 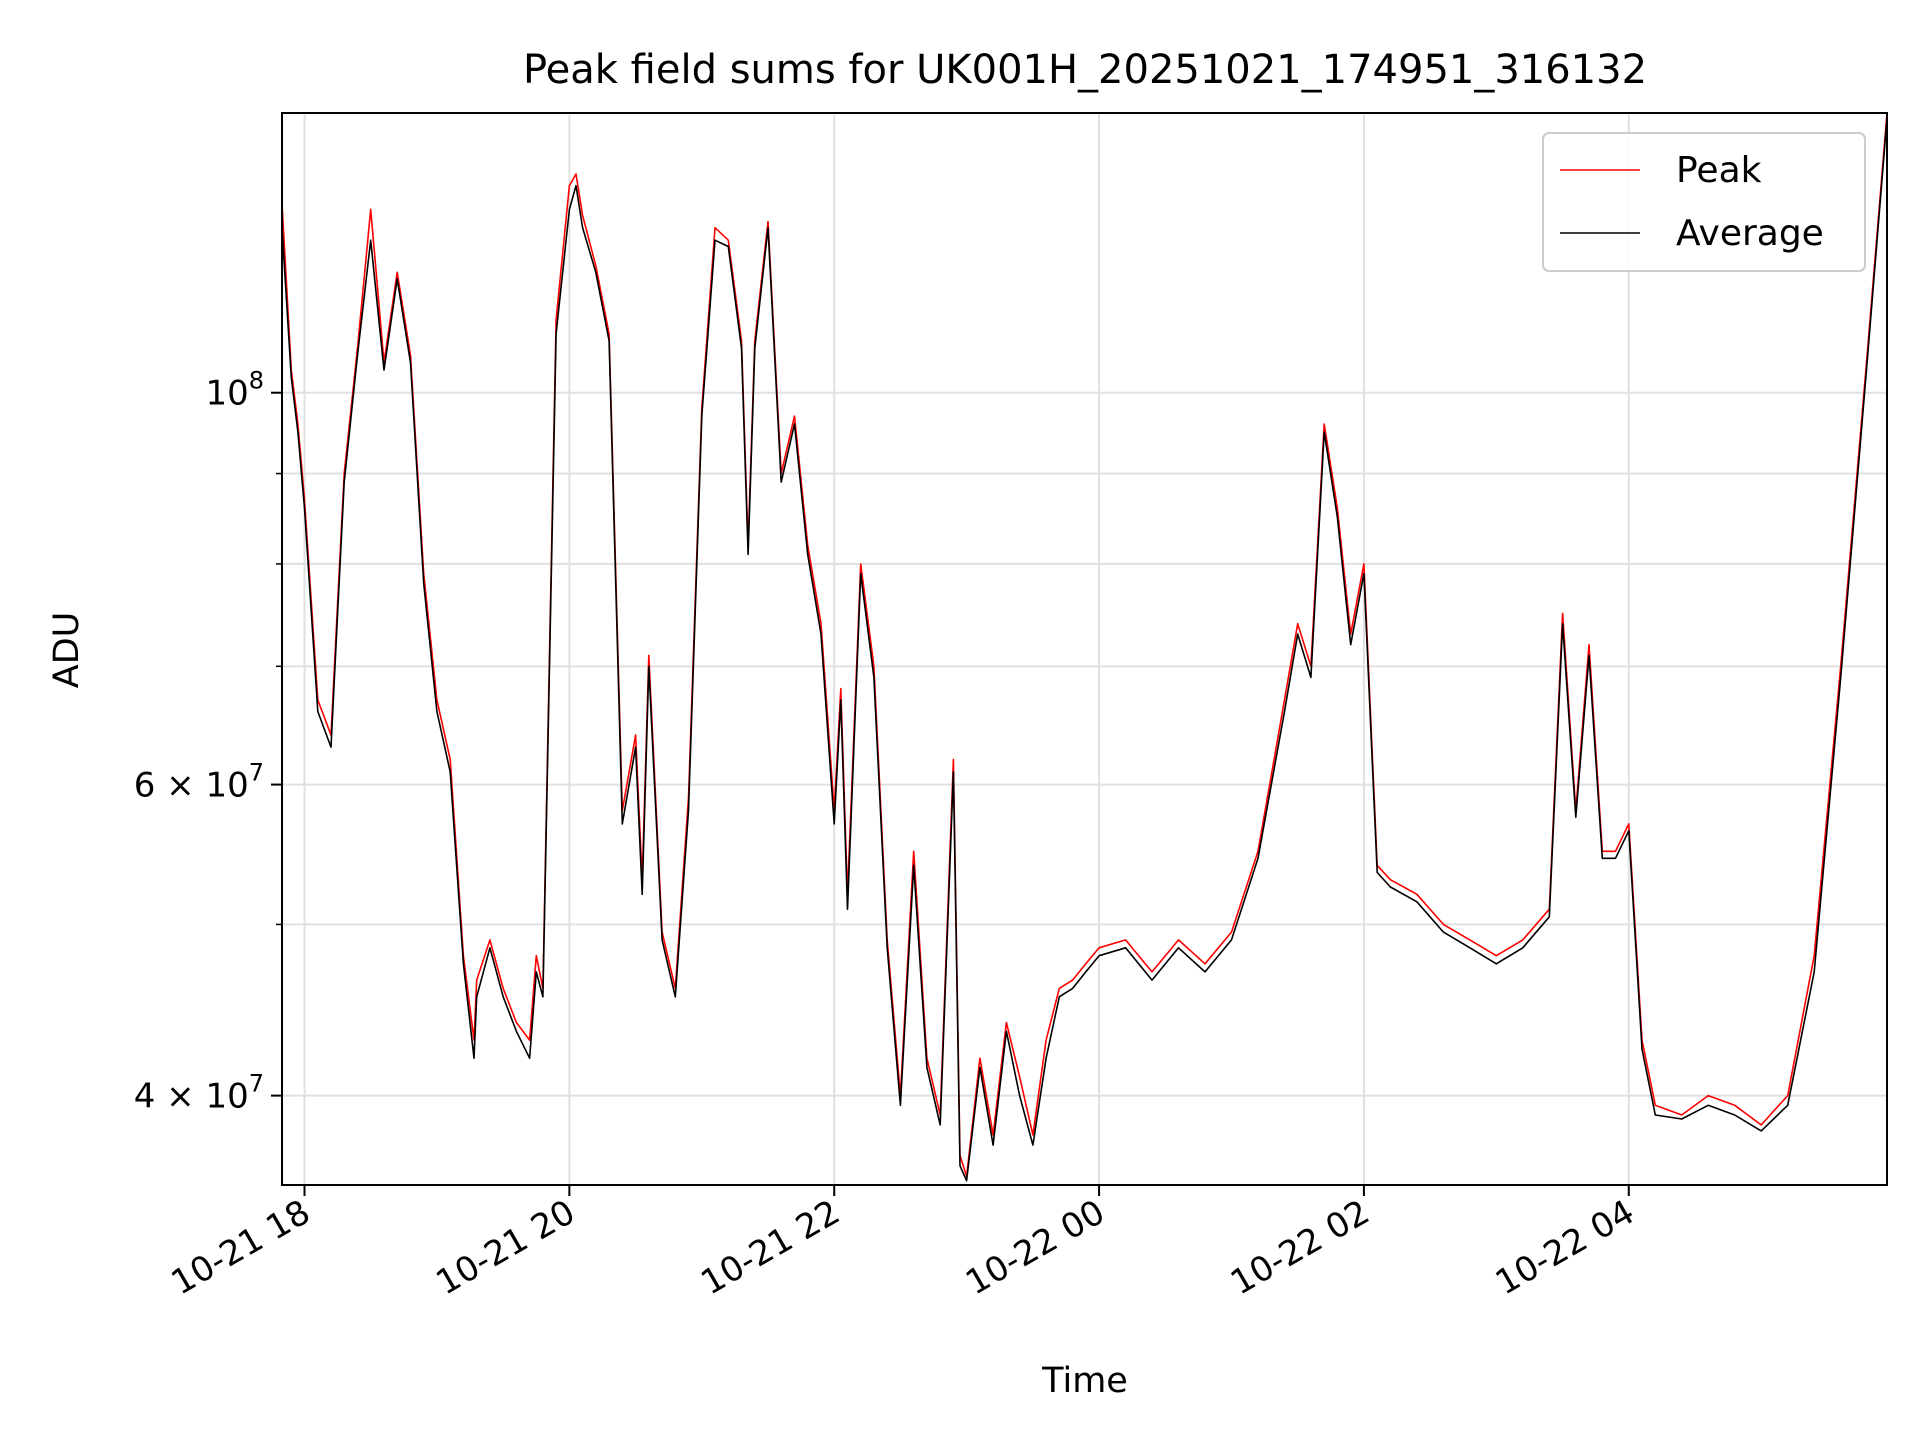 I want to click on y-tick-label: 108, so click(x=234, y=390).